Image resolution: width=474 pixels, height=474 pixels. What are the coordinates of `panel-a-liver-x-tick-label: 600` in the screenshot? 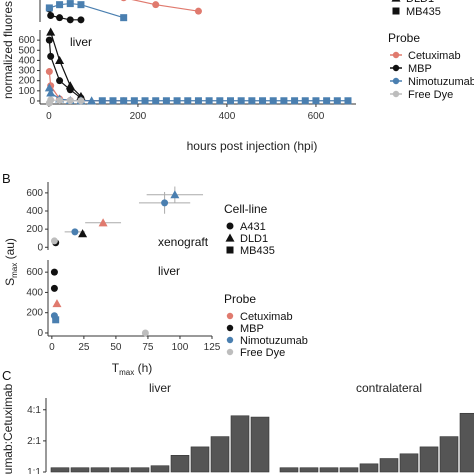 It's located at (316, 116).